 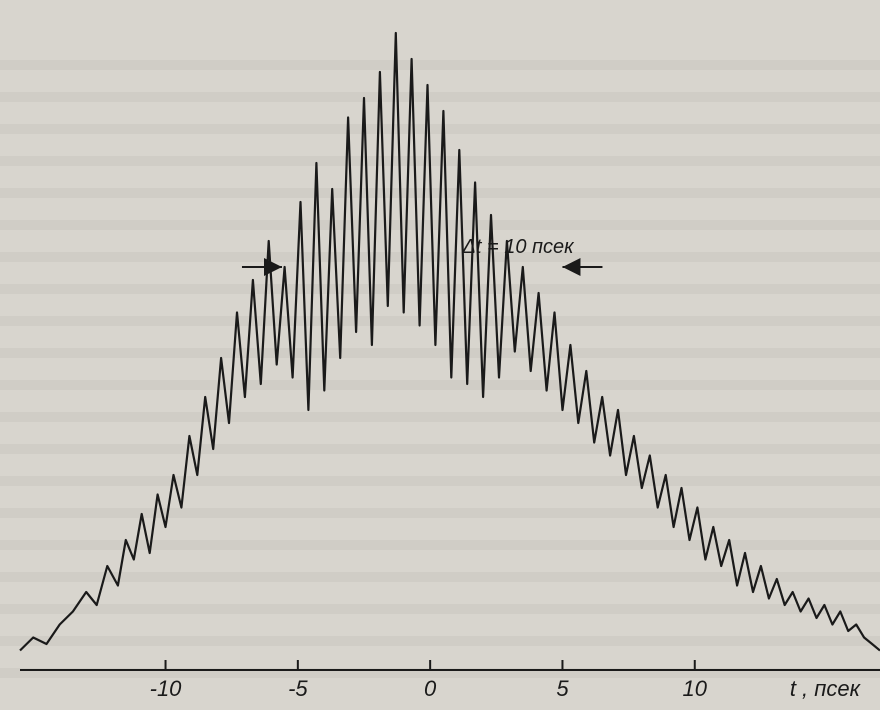 I want to click on x-tick-label: 0, so click(x=430, y=688).